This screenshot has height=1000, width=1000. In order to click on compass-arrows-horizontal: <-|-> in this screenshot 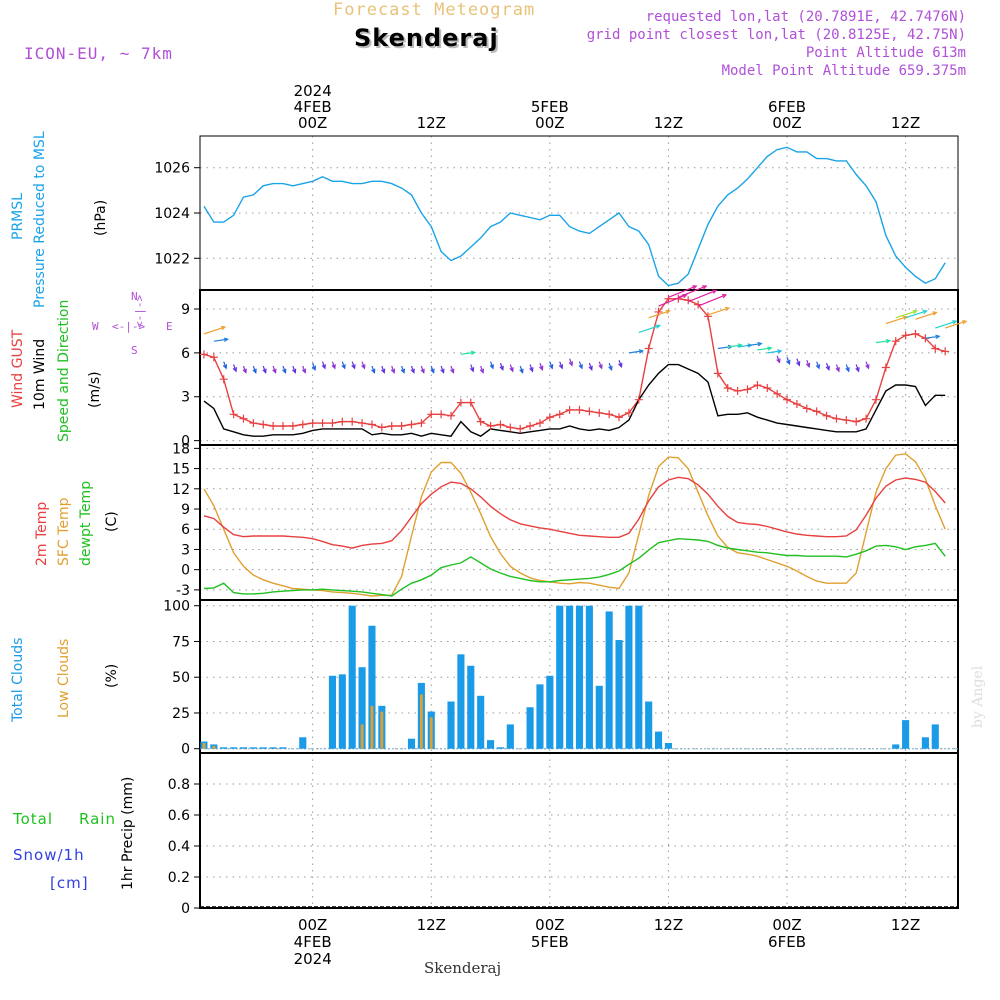, I will do `click(129, 326)`.